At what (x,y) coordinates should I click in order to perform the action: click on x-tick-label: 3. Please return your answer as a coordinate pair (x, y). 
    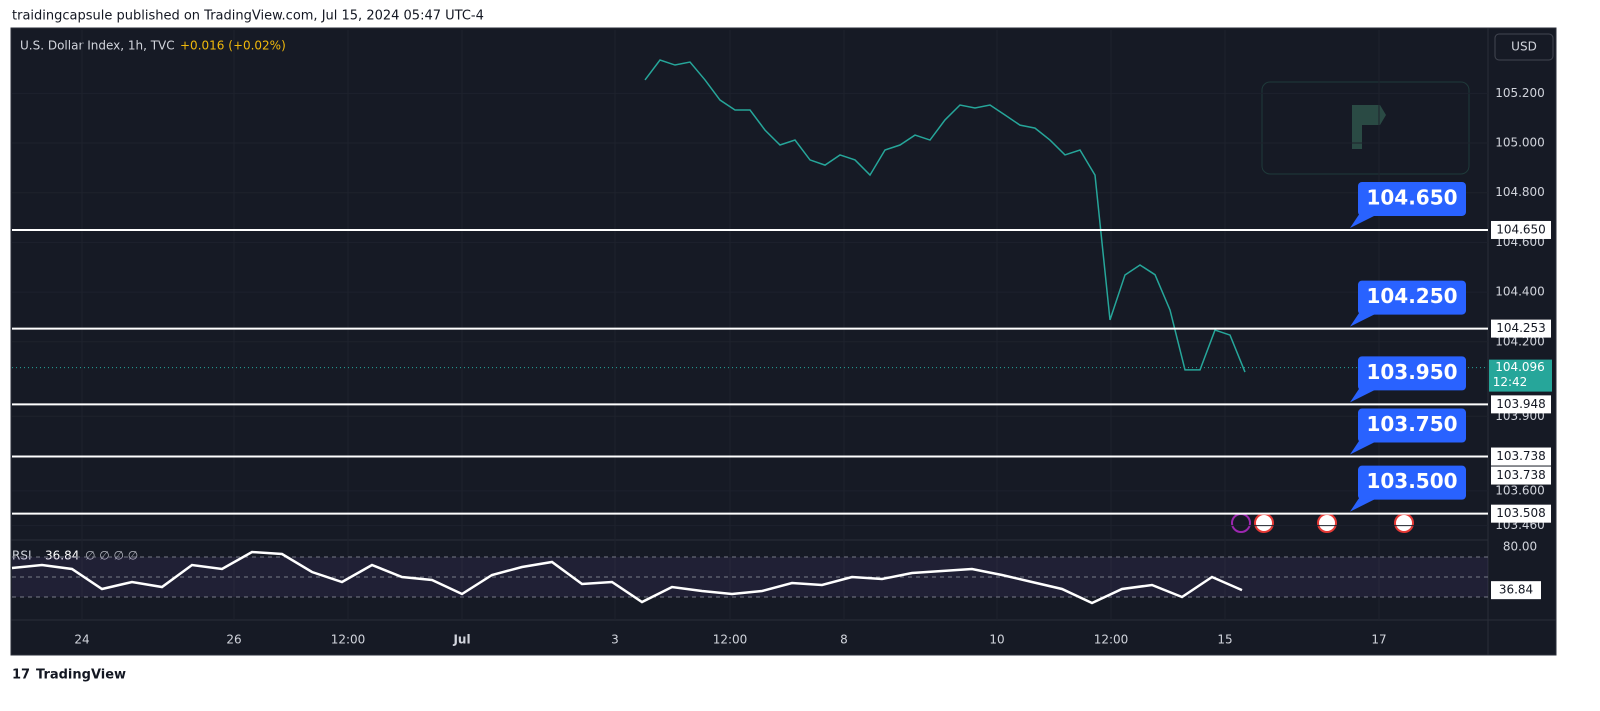
    Looking at the image, I should click on (615, 640).